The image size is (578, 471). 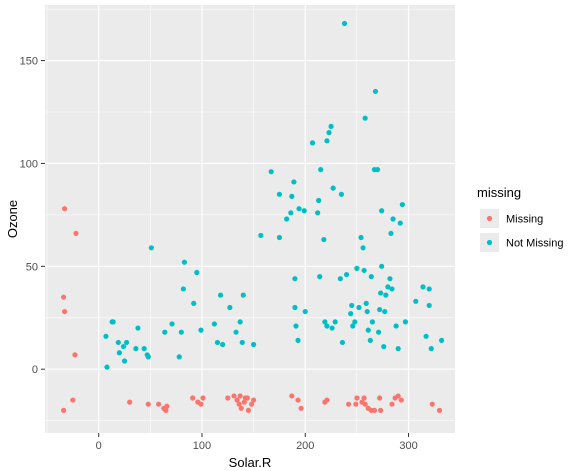 I want to click on x-tick-label: 200, so click(x=305, y=446).